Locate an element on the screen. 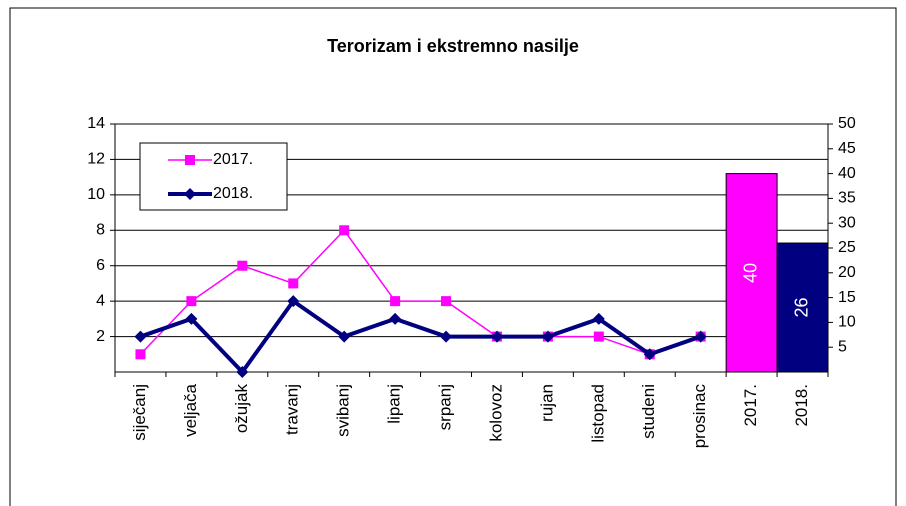 This screenshot has height=506, width=906. x-tick-label: svibanj is located at coordinates (343, 410).